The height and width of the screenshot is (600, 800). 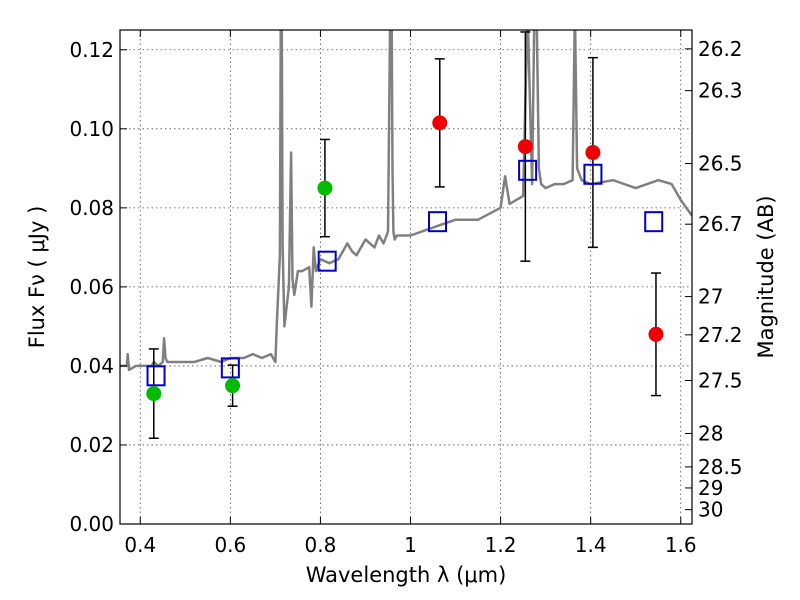 I want to click on y2-tick-label: 29, so click(x=710, y=488).